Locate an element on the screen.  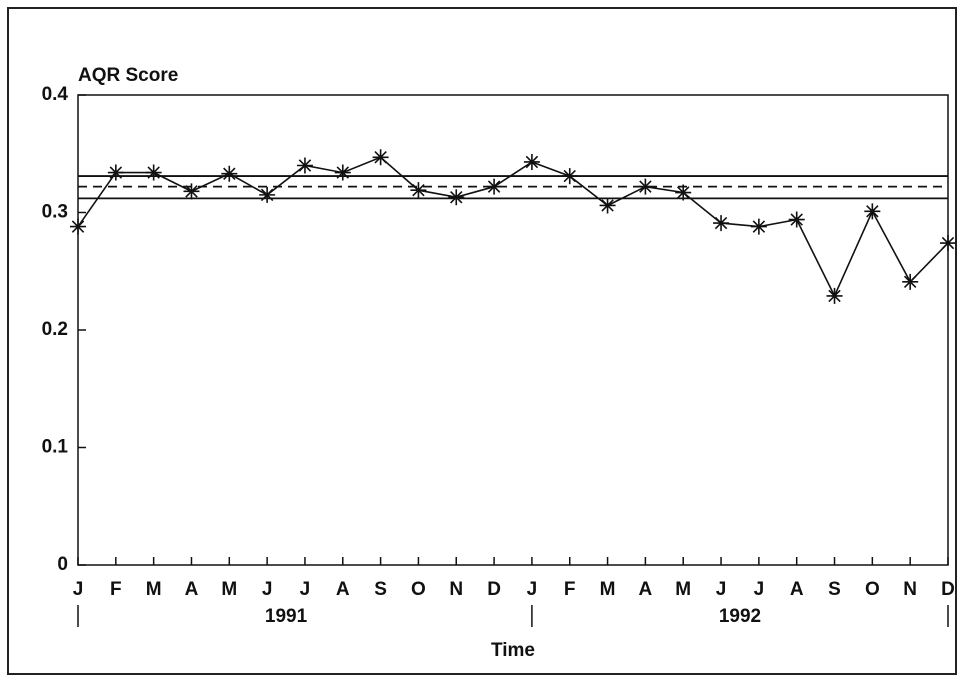
y-axis-label: AQR Score is located at coordinates (128, 75).